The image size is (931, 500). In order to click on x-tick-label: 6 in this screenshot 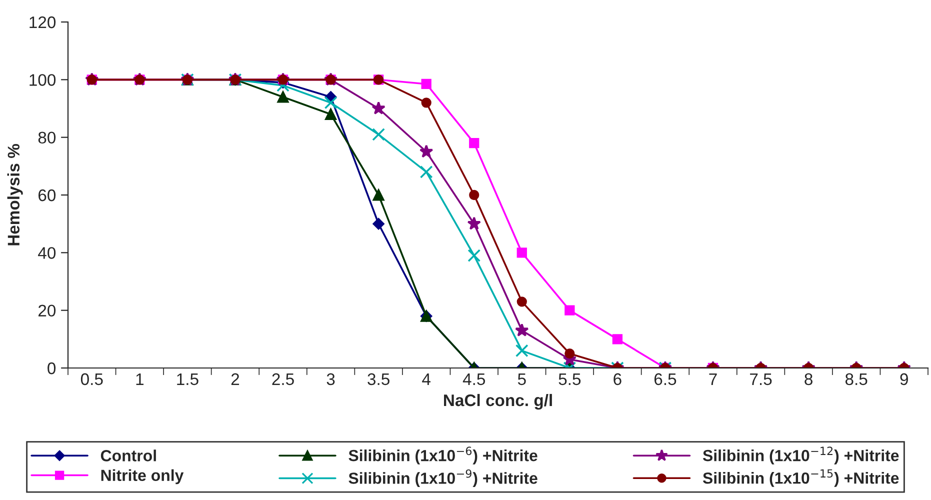, I will do `click(618, 379)`.